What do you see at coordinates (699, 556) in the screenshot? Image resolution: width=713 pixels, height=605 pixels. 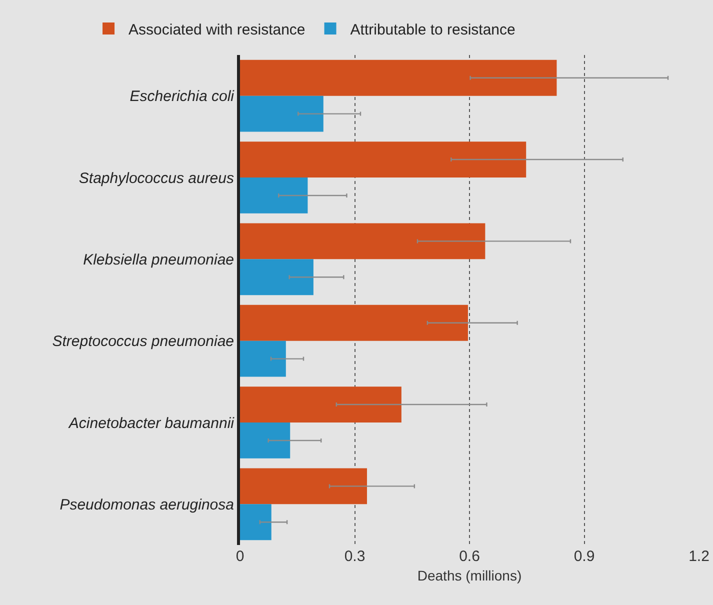 I see `x-tick-label: 1.2` at bounding box center [699, 556].